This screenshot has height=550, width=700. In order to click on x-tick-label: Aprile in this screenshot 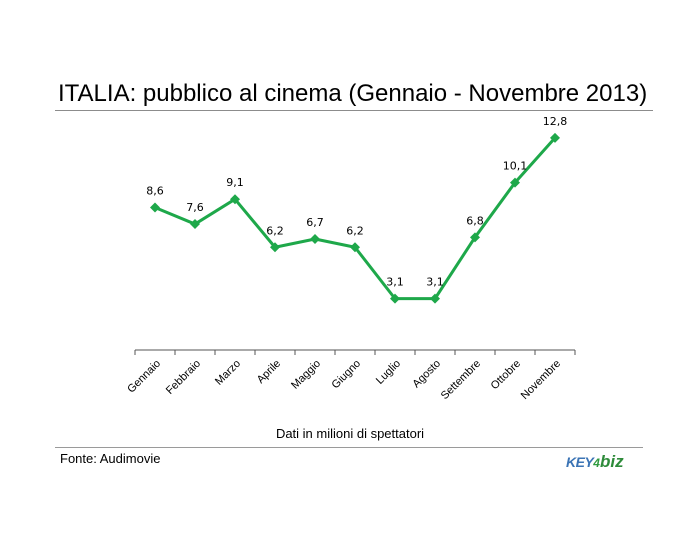, I will do `click(269, 372)`.